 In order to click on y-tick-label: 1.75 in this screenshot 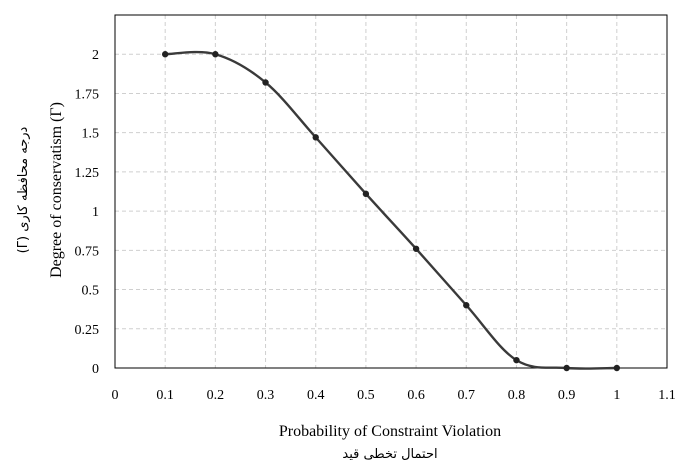, I will do `click(87, 94)`.